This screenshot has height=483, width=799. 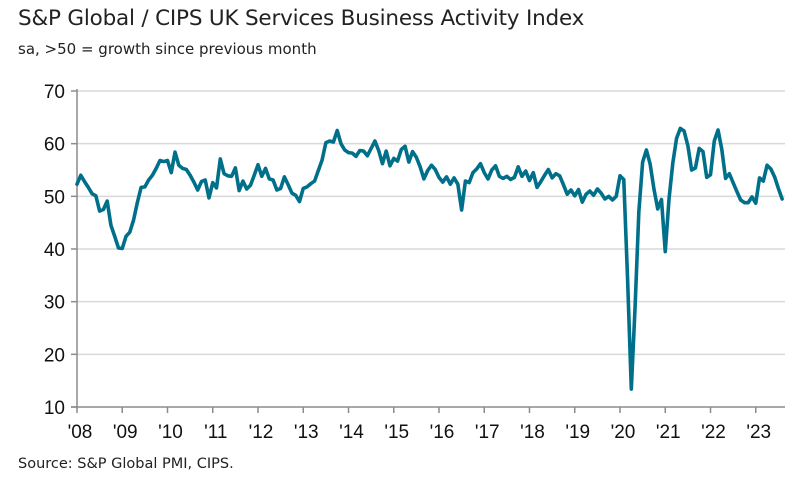 I want to click on chart-subtitle: sa, >50 = growth since previous month, so click(x=167, y=49).